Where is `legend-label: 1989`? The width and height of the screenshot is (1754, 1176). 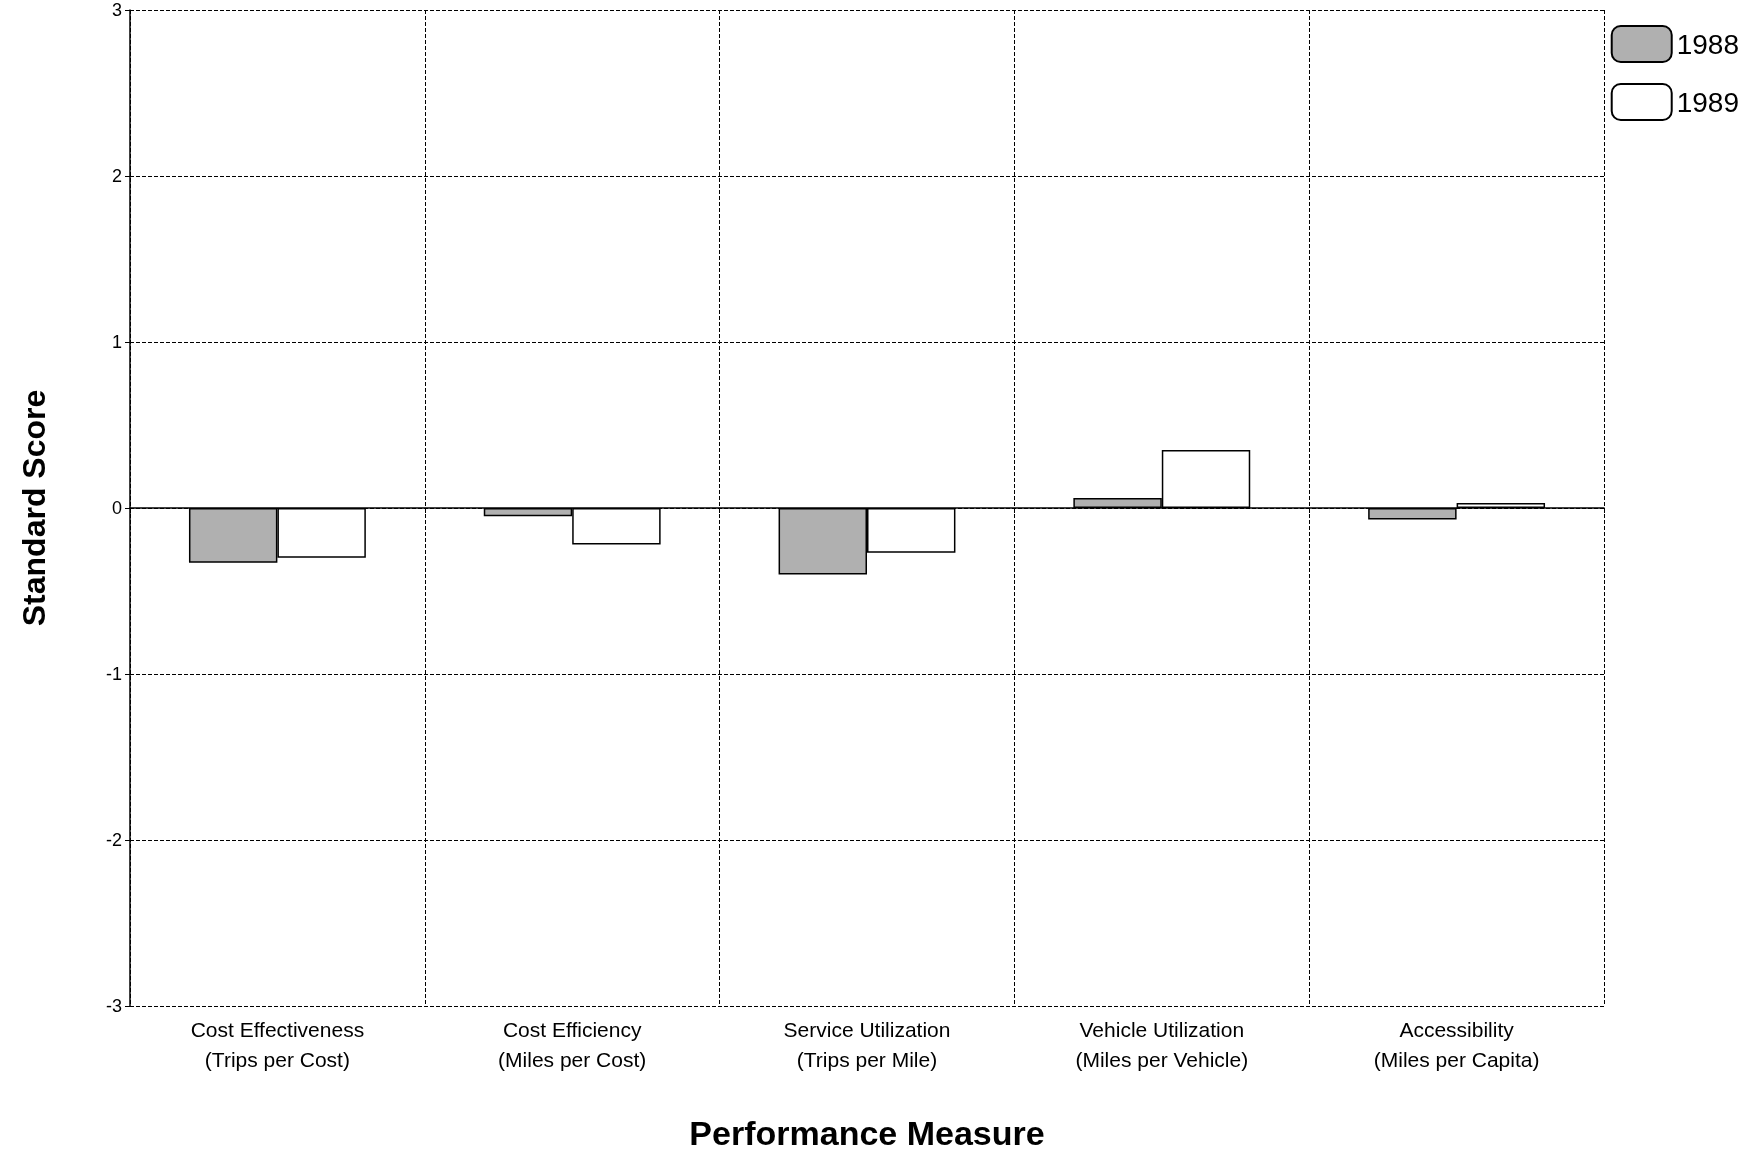 legend-label: 1989 is located at coordinates (1708, 102).